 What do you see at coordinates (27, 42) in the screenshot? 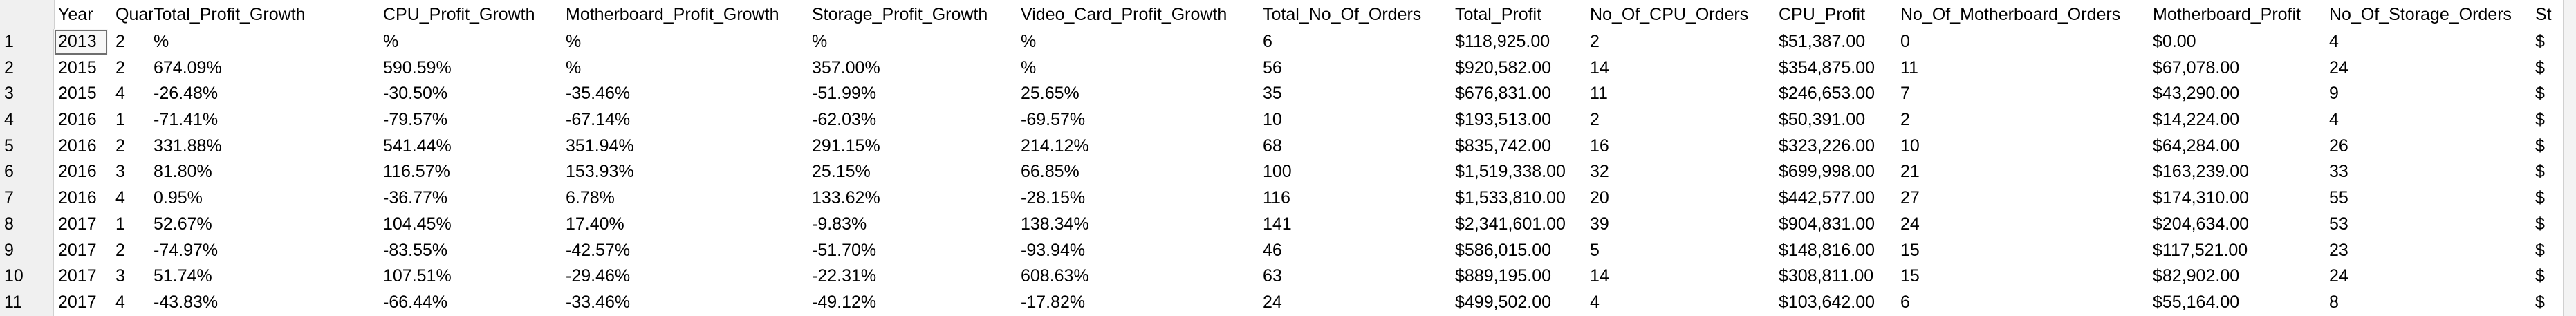
I see `row-number: 1` at bounding box center [27, 42].